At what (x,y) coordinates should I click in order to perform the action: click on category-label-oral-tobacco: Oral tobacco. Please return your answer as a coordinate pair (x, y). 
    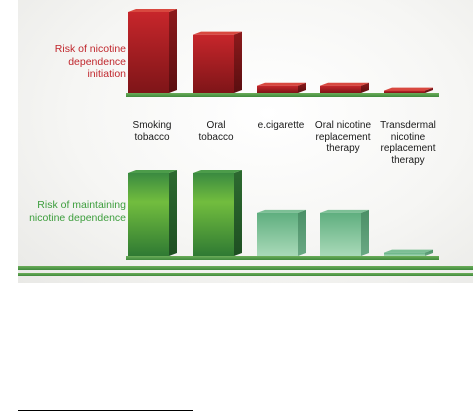
    Looking at the image, I should click on (216, 131).